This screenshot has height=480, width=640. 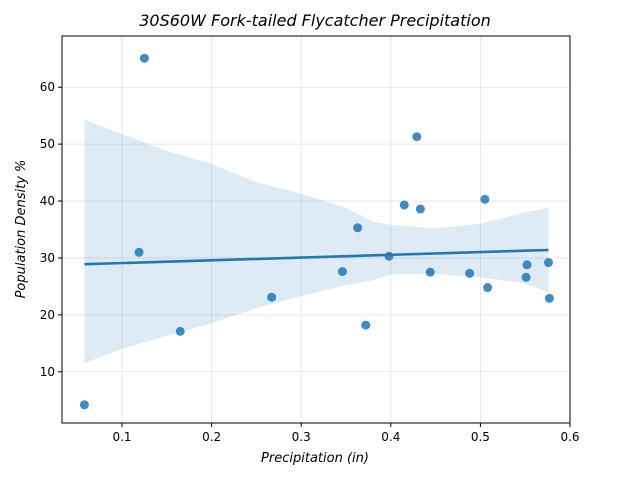 I want to click on y-axis-label: Population Density %, so click(x=21, y=229).